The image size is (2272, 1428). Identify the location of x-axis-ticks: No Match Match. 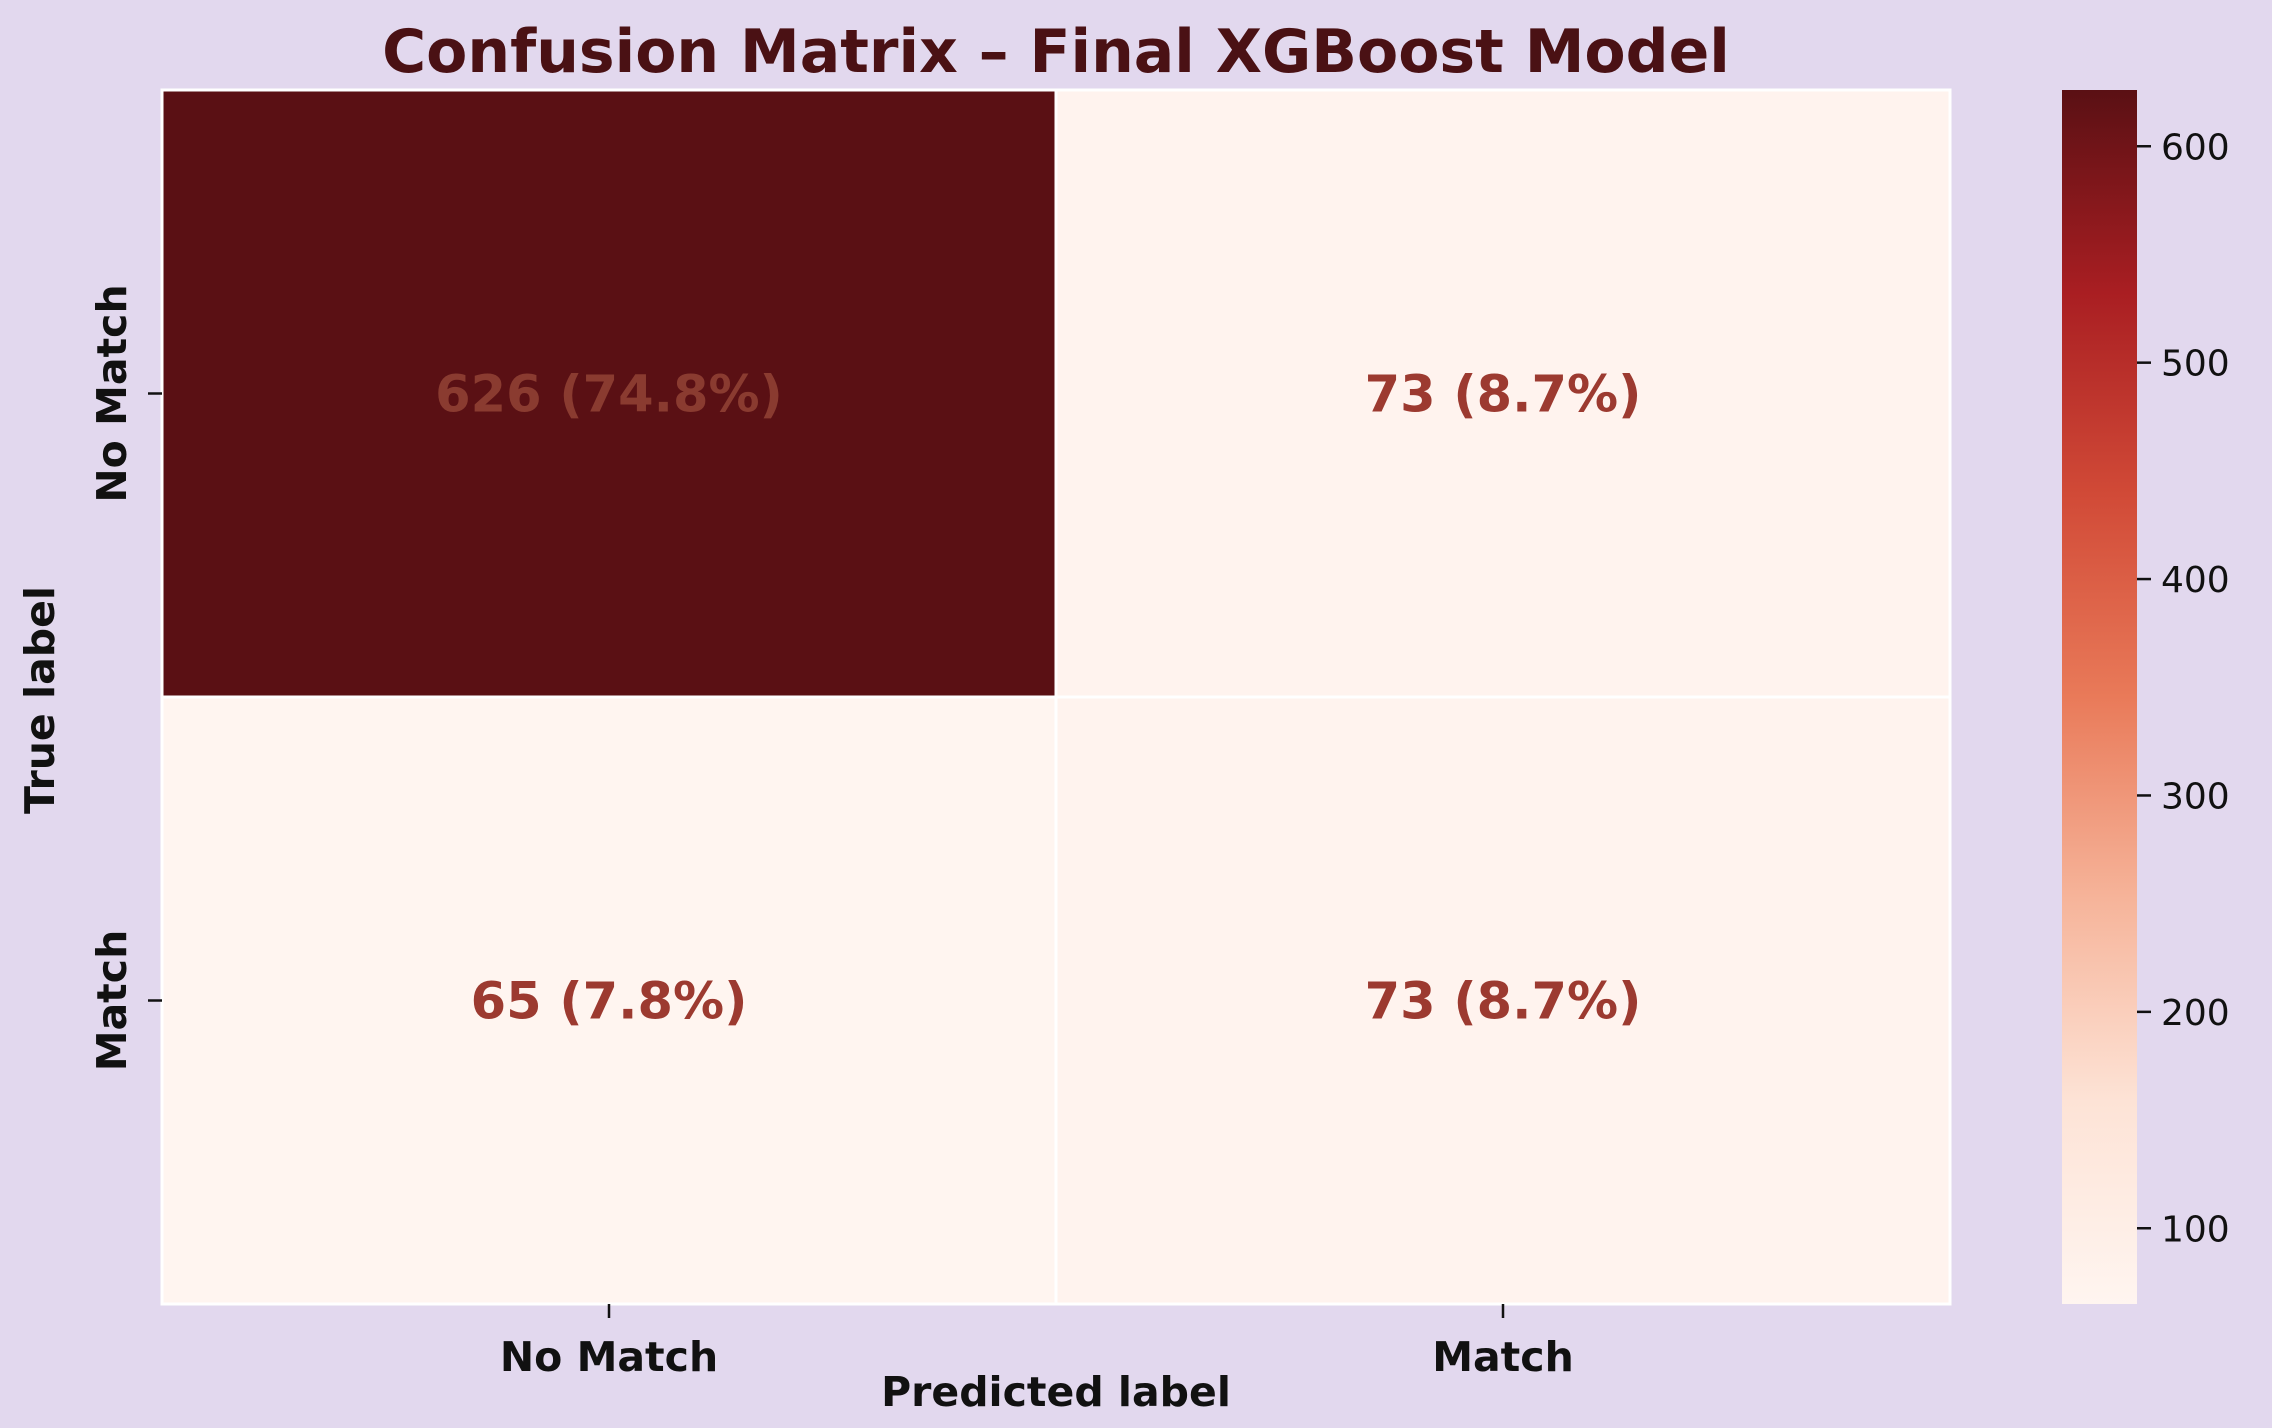
(1037, 1342).